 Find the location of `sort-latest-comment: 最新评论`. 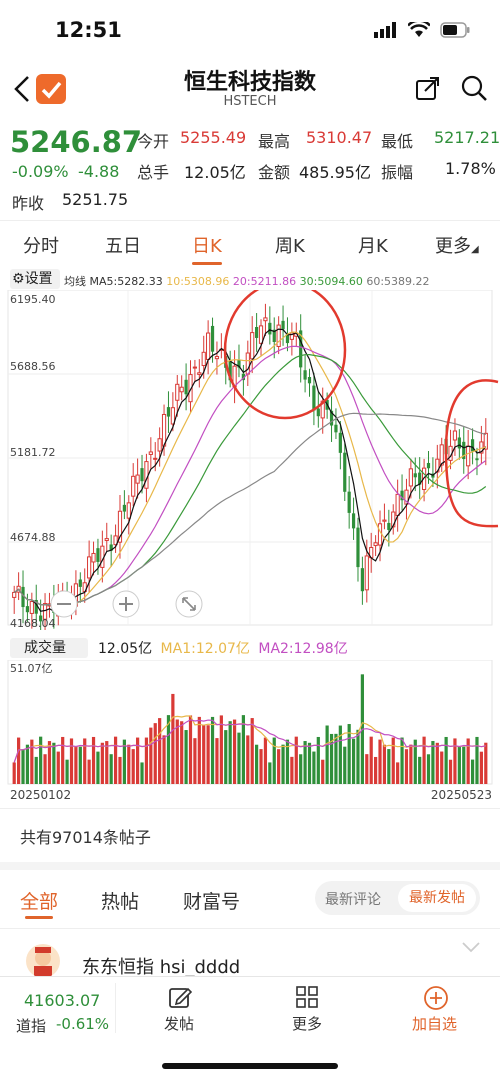

sort-latest-comment: 最新评论 is located at coordinates (353, 900).